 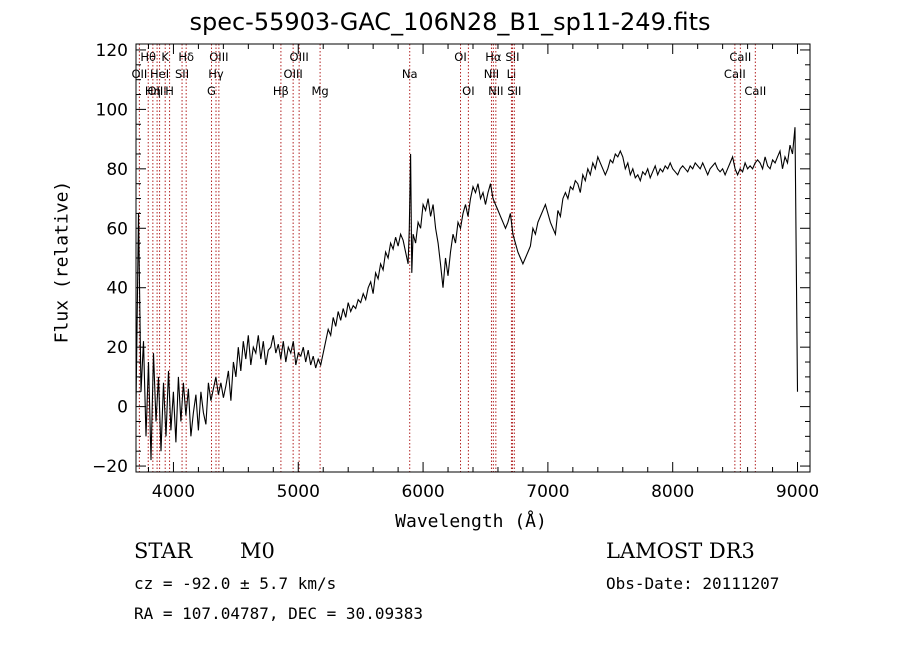 What do you see at coordinates (117, 289) in the screenshot?
I see `y-tick-label-3: 40` at bounding box center [117, 289].